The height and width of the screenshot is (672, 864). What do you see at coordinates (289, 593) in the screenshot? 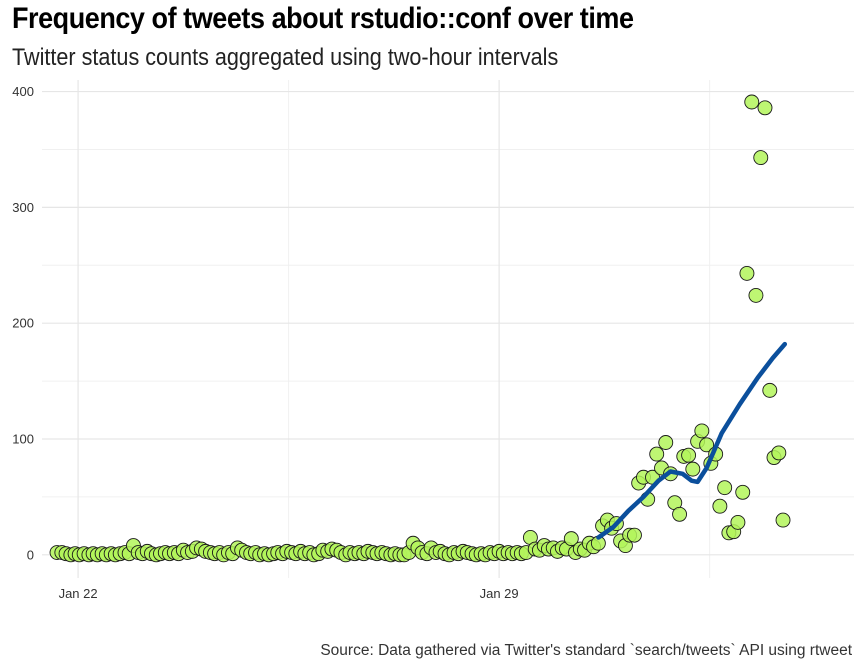
I see `x-axis: Jan 22 Jan 29` at bounding box center [289, 593].